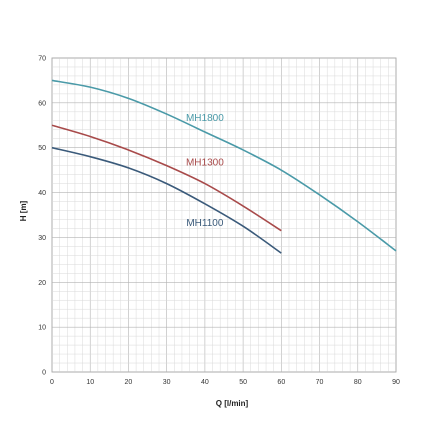  Describe the element at coordinates (129, 382) in the screenshot. I see `x-tick-label: 20` at that location.